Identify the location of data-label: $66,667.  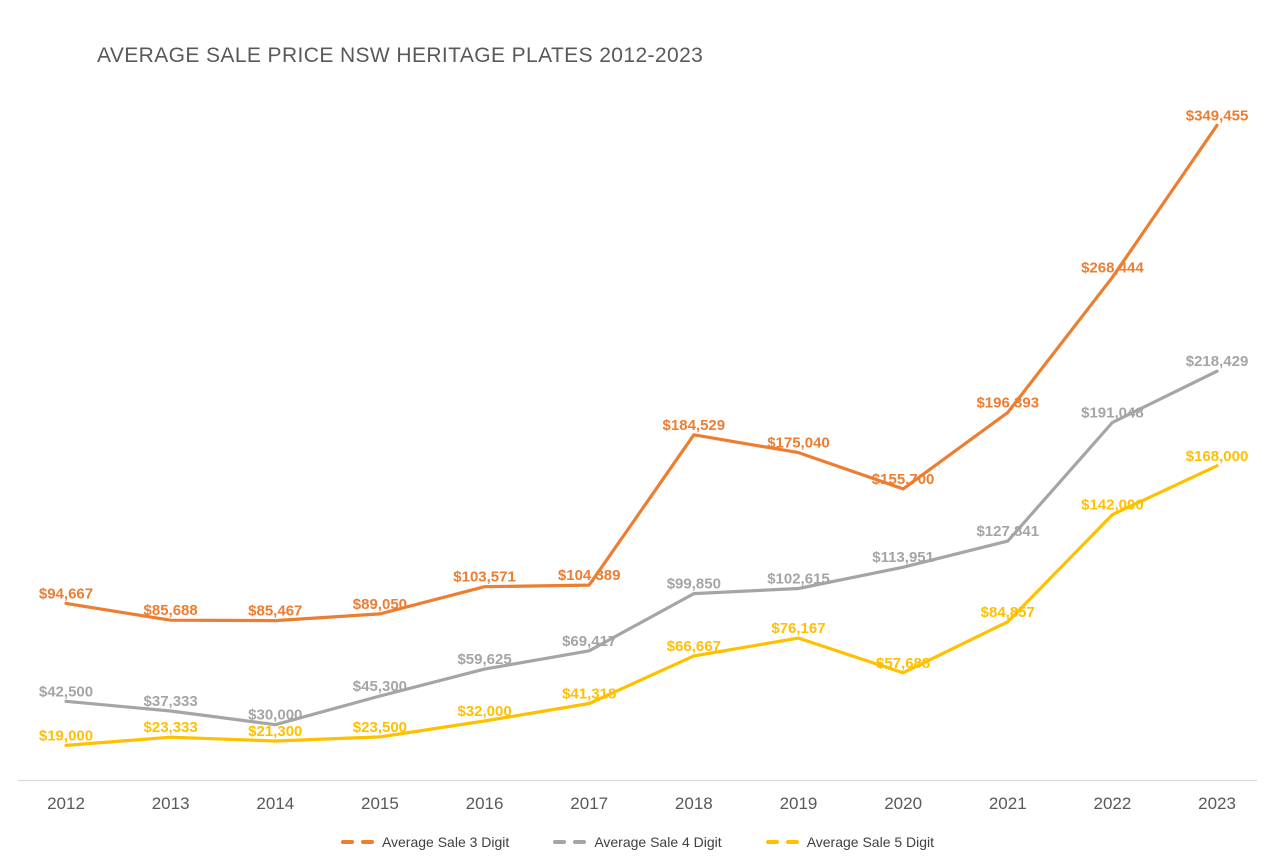
(694, 646).